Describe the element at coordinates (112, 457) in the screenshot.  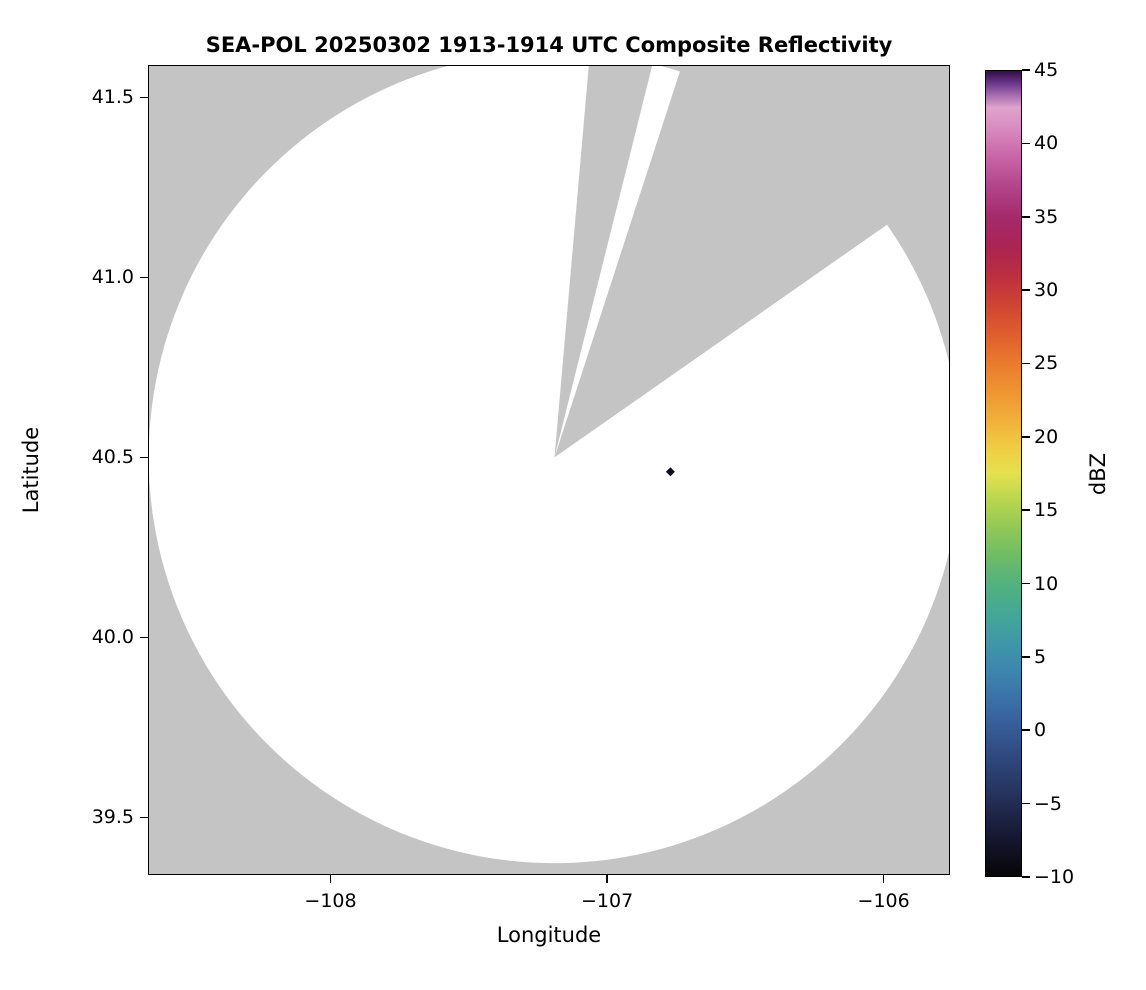
I see `y-tick-label: 40.5` at that location.